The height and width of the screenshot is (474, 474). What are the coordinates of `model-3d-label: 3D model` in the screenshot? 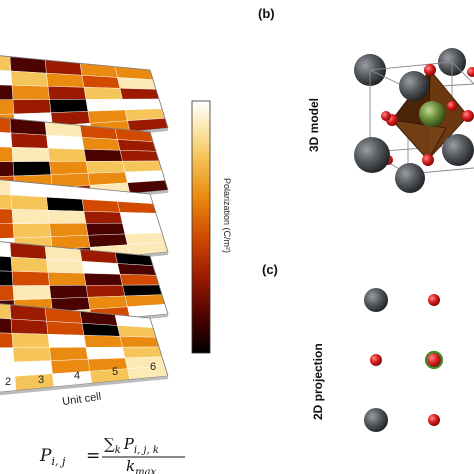 It's located at (314, 125).